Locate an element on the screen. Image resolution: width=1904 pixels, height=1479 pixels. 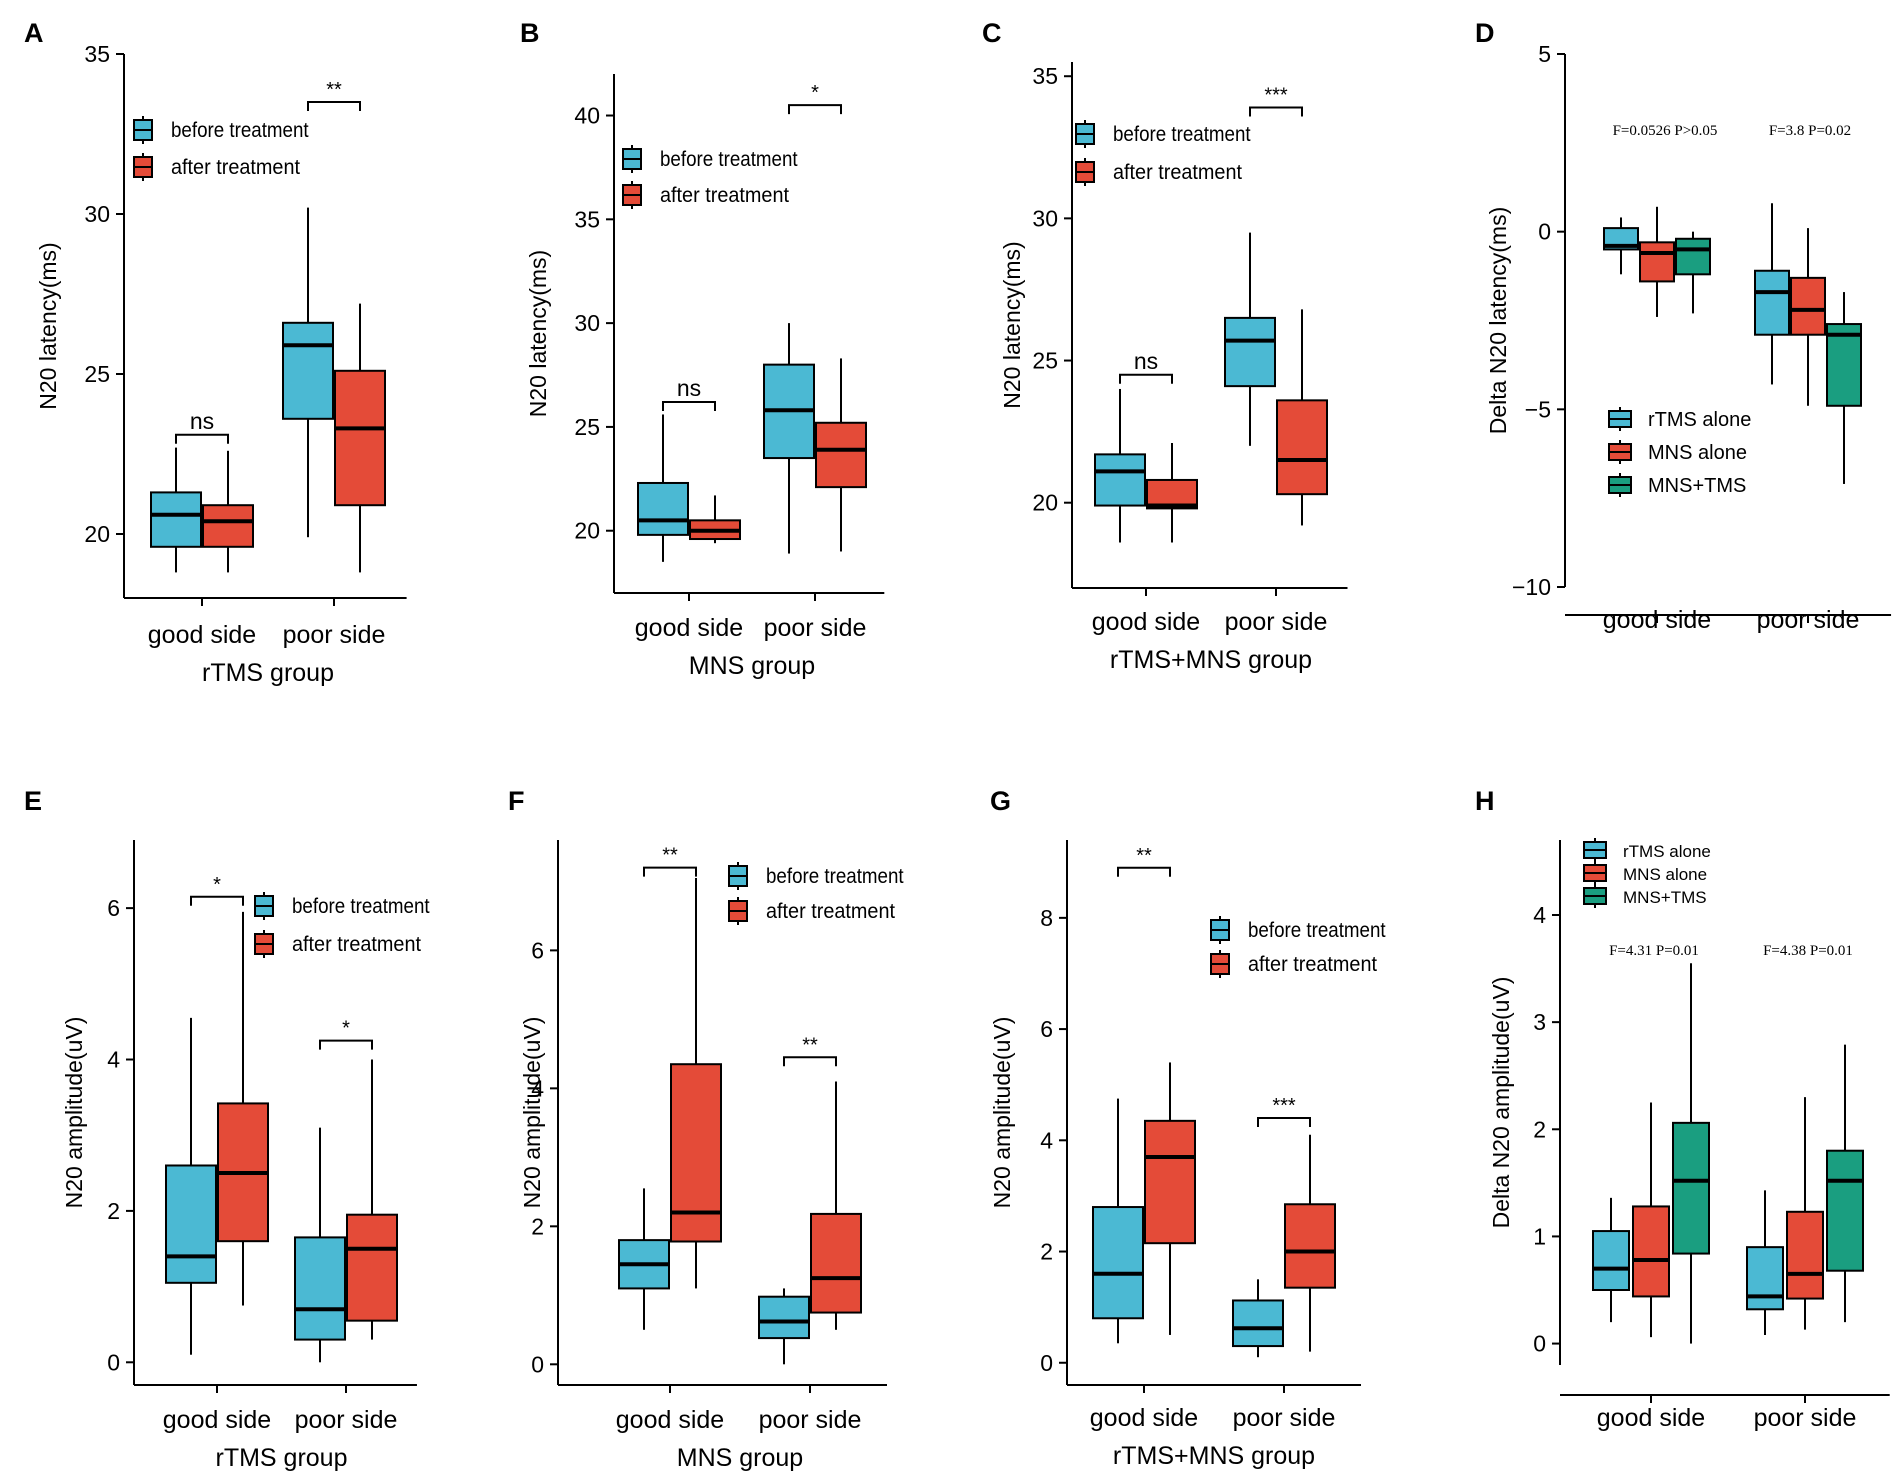
x-axis-label: rTMS group is located at coordinates (282, 1458).